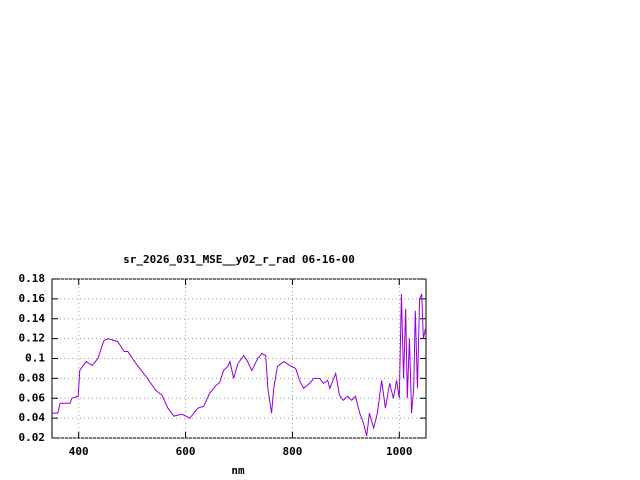 The width and height of the screenshot is (640, 480). I want to click on y-tick-label: 0.1, so click(35, 358).